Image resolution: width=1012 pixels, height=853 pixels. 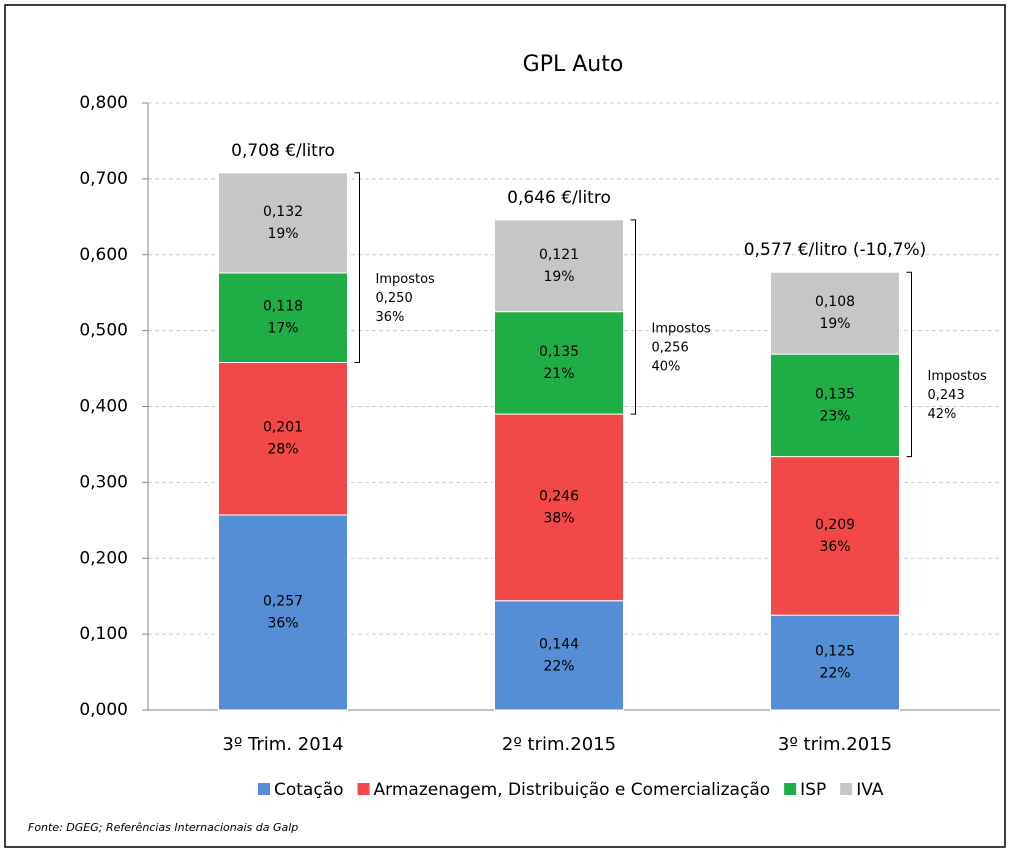 I want to click on x-tick-label: 3º trim.2015, so click(x=835, y=744).